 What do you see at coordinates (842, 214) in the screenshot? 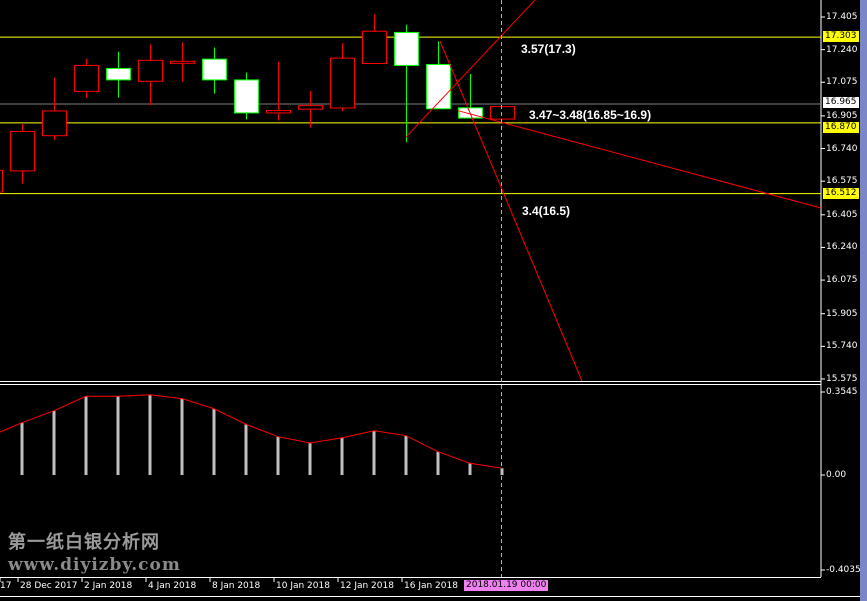
I see `price-tick-label: 16.405` at bounding box center [842, 214].